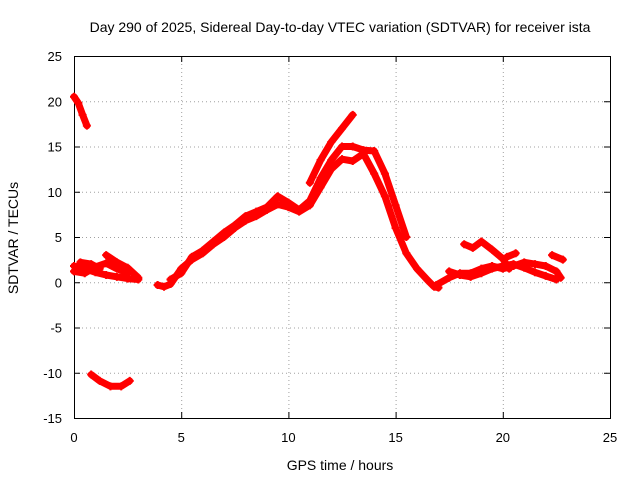  What do you see at coordinates (181, 437) in the screenshot?
I see `x-tick-label: 5` at bounding box center [181, 437].